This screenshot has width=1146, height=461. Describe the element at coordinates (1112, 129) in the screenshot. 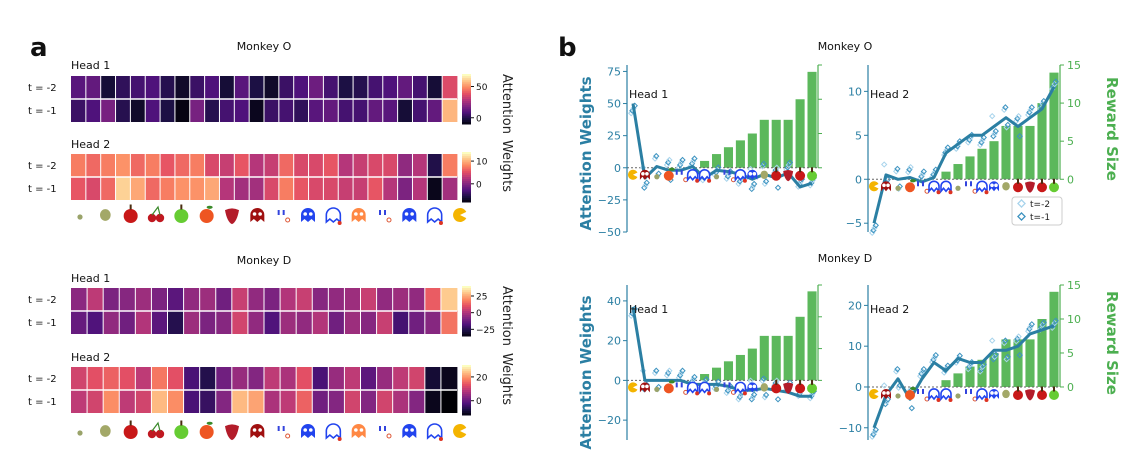

I see `right-axis-title: Reward Size` at that location.